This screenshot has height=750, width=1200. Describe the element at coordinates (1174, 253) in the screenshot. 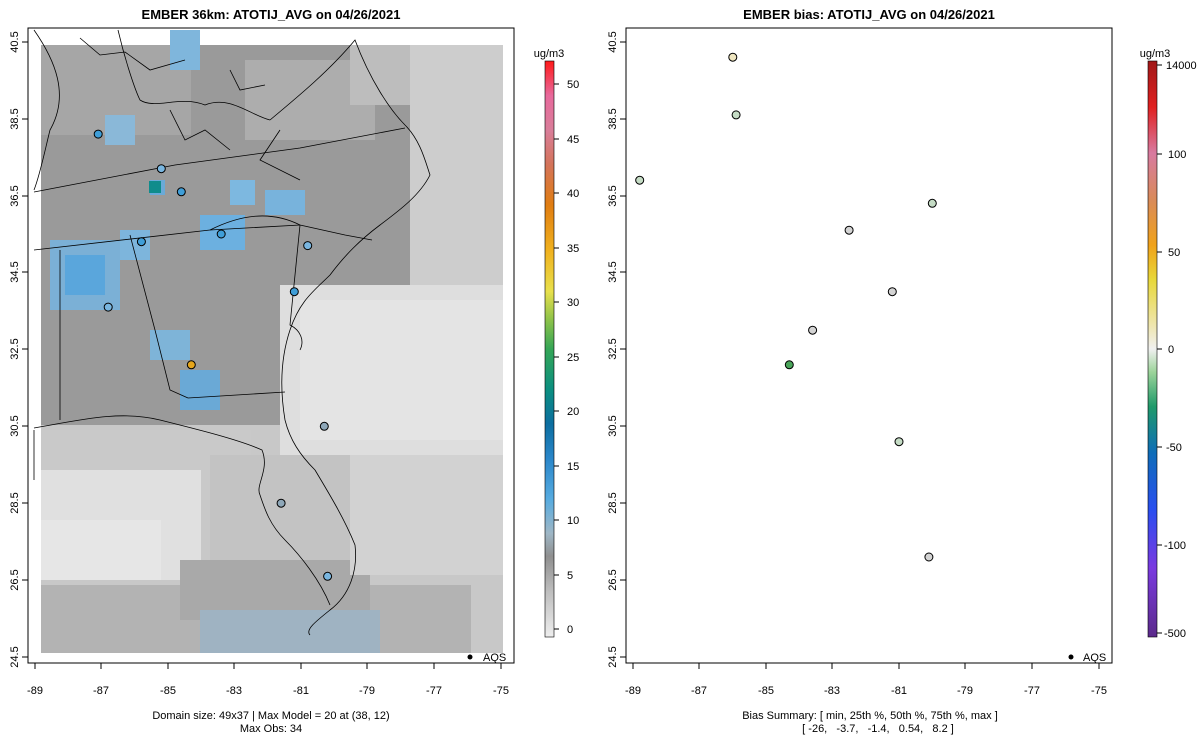

I see `right-colorbar-tick-label: 50` at that location.